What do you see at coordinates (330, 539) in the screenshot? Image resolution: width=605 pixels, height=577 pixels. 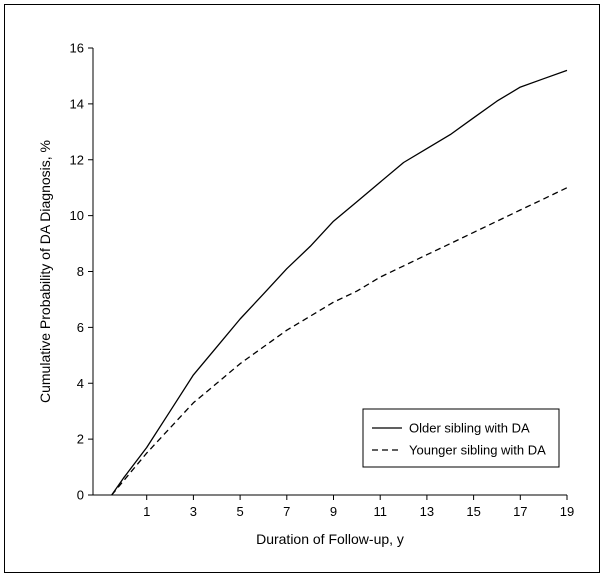 I see `x-axis-title: Duration of Follow-up, y` at bounding box center [330, 539].